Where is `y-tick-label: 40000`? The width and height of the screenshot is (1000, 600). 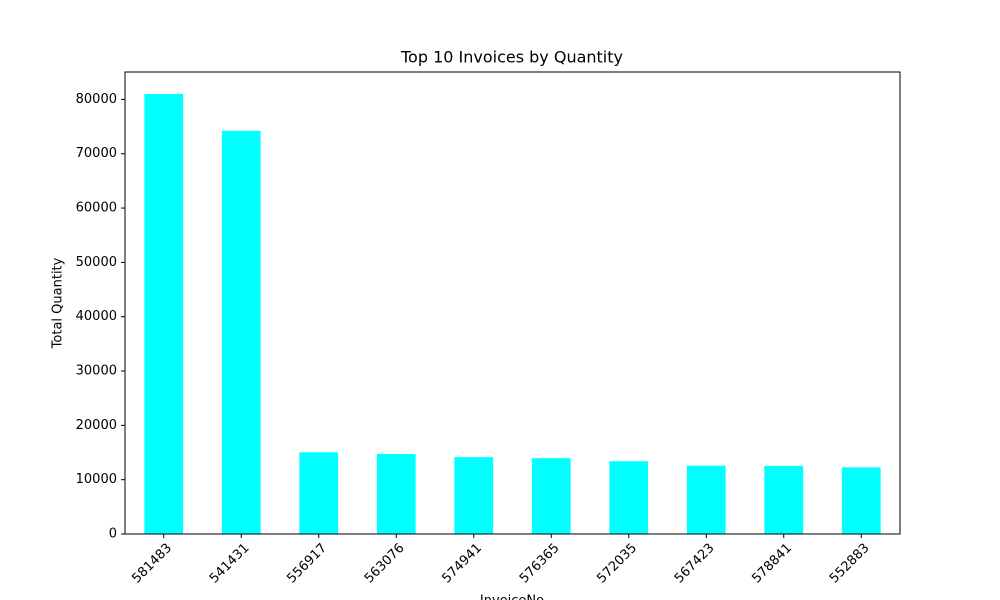 y-tick-label: 40000 is located at coordinates (96, 316).